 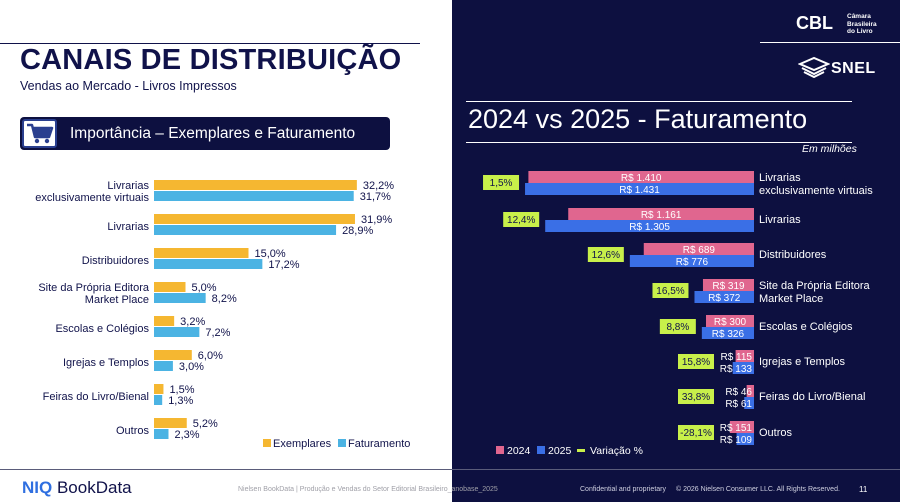 What do you see at coordinates (128, 86) in the screenshot?
I see `page-subtitle: Vendas ao Mercado - Livros Impressos` at bounding box center [128, 86].